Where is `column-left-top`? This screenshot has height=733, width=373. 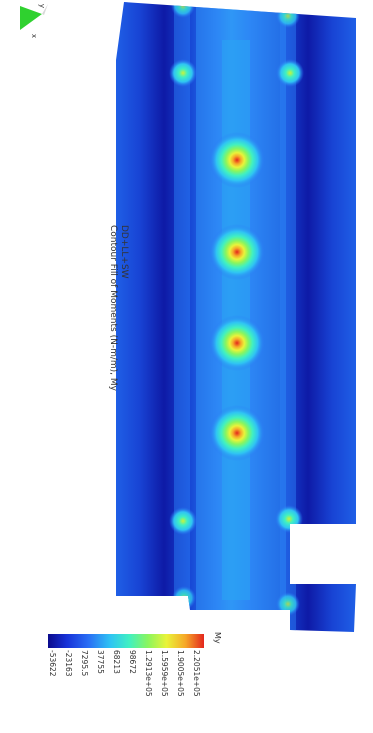 column-left-top is located at coordinates (183, 73).